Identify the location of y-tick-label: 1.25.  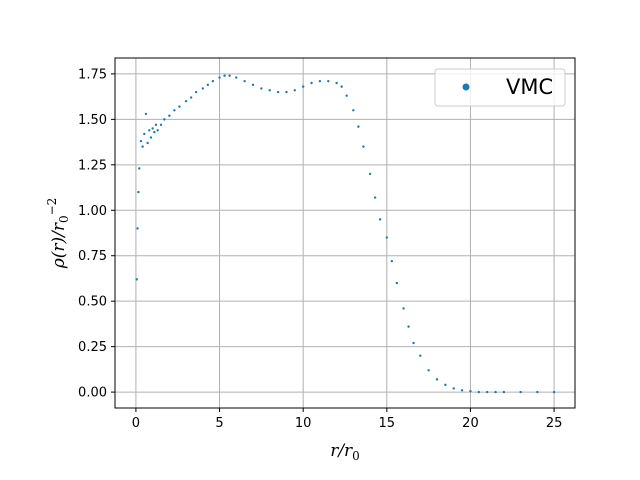
(92, 165).